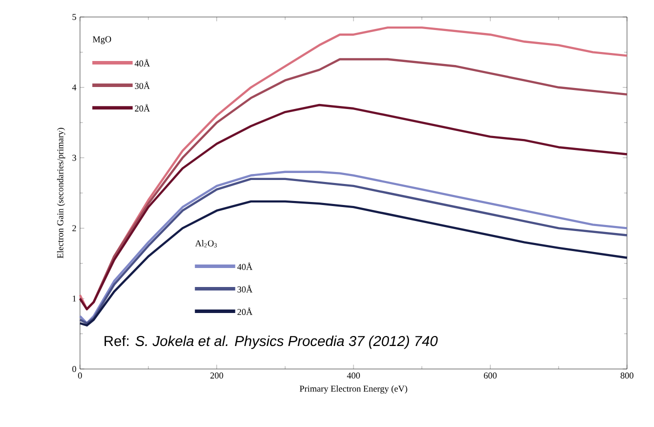  Describe the element at coordinates (74, 17) in the screenshot. I see `y-tick-label: 5` at that location.